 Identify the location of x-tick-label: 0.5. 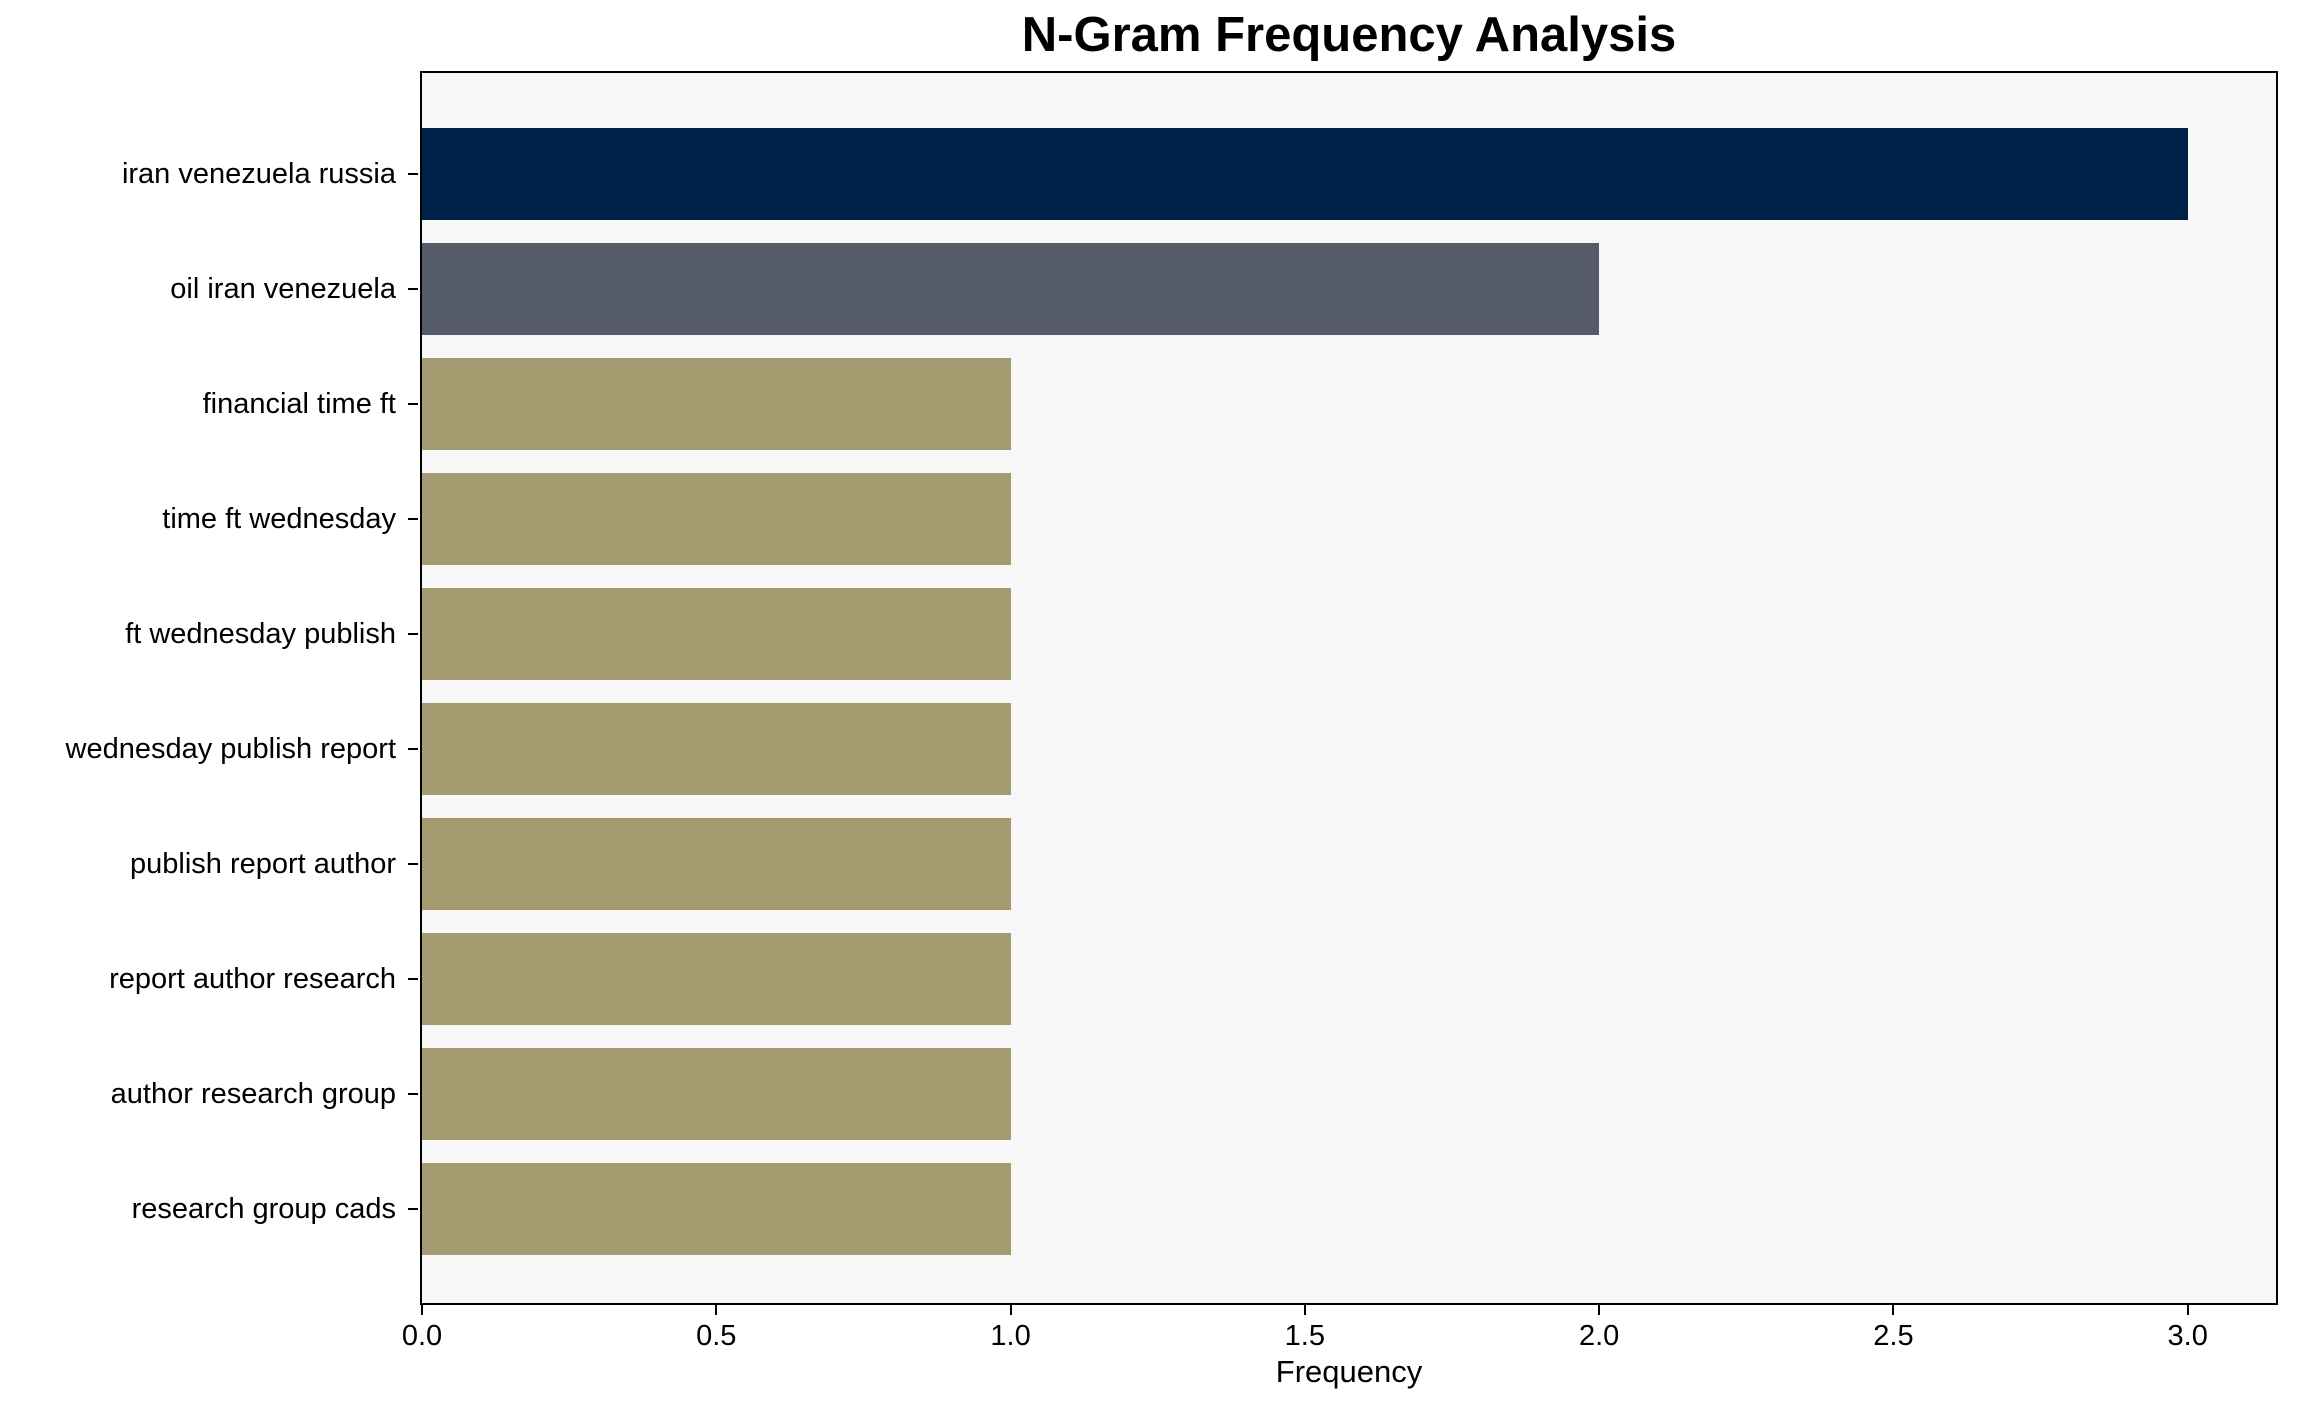
(716, 1336).